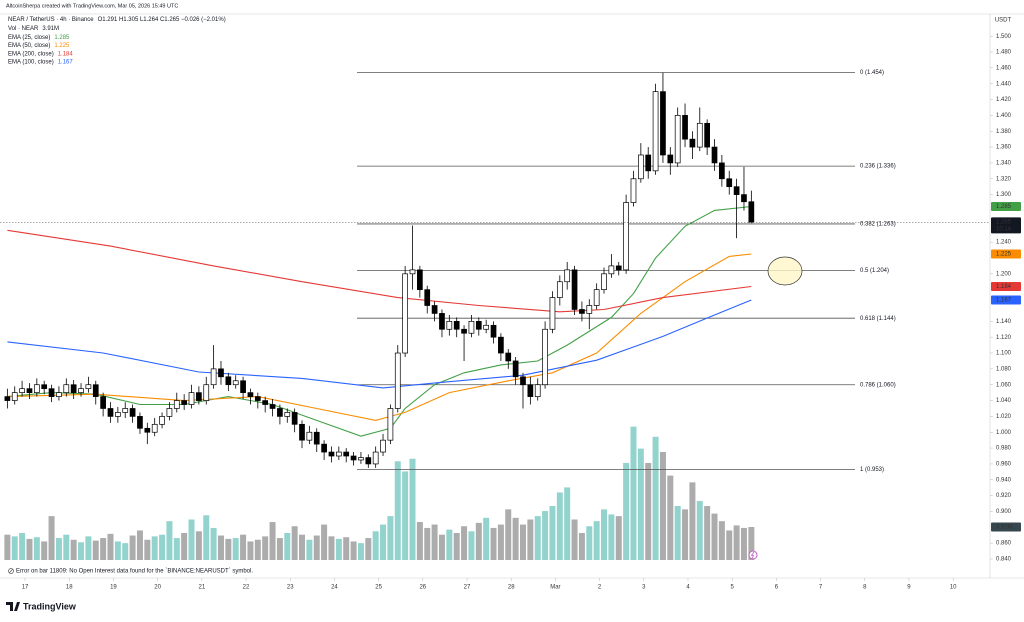  What do you see at coordinates (777, 588) in the screenshot?
I see `x-tick-label: 6` at bounding box center [777, 588].